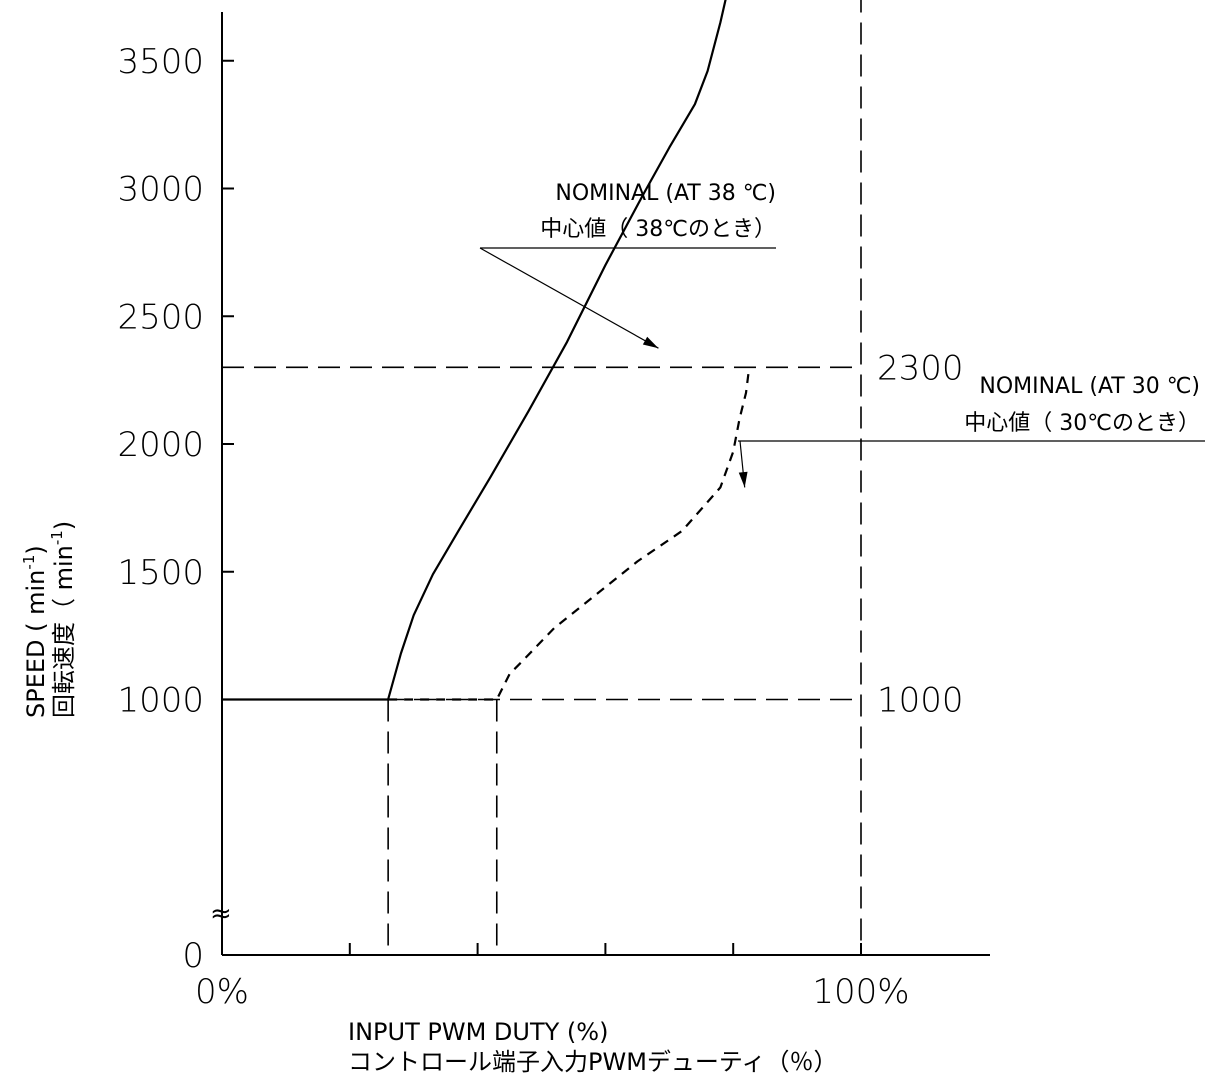 This screenshot has height=1075, width=1209. What do you see at coordinates (193, 956) in the screenshot?
I see `y-tick-label: 0` at bounding box center [193, 956].